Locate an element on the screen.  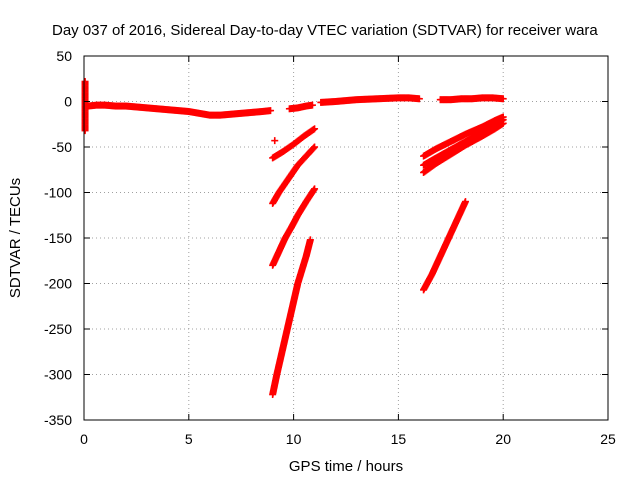
y-tick-label: 0 is located at coordinates (68, 102).